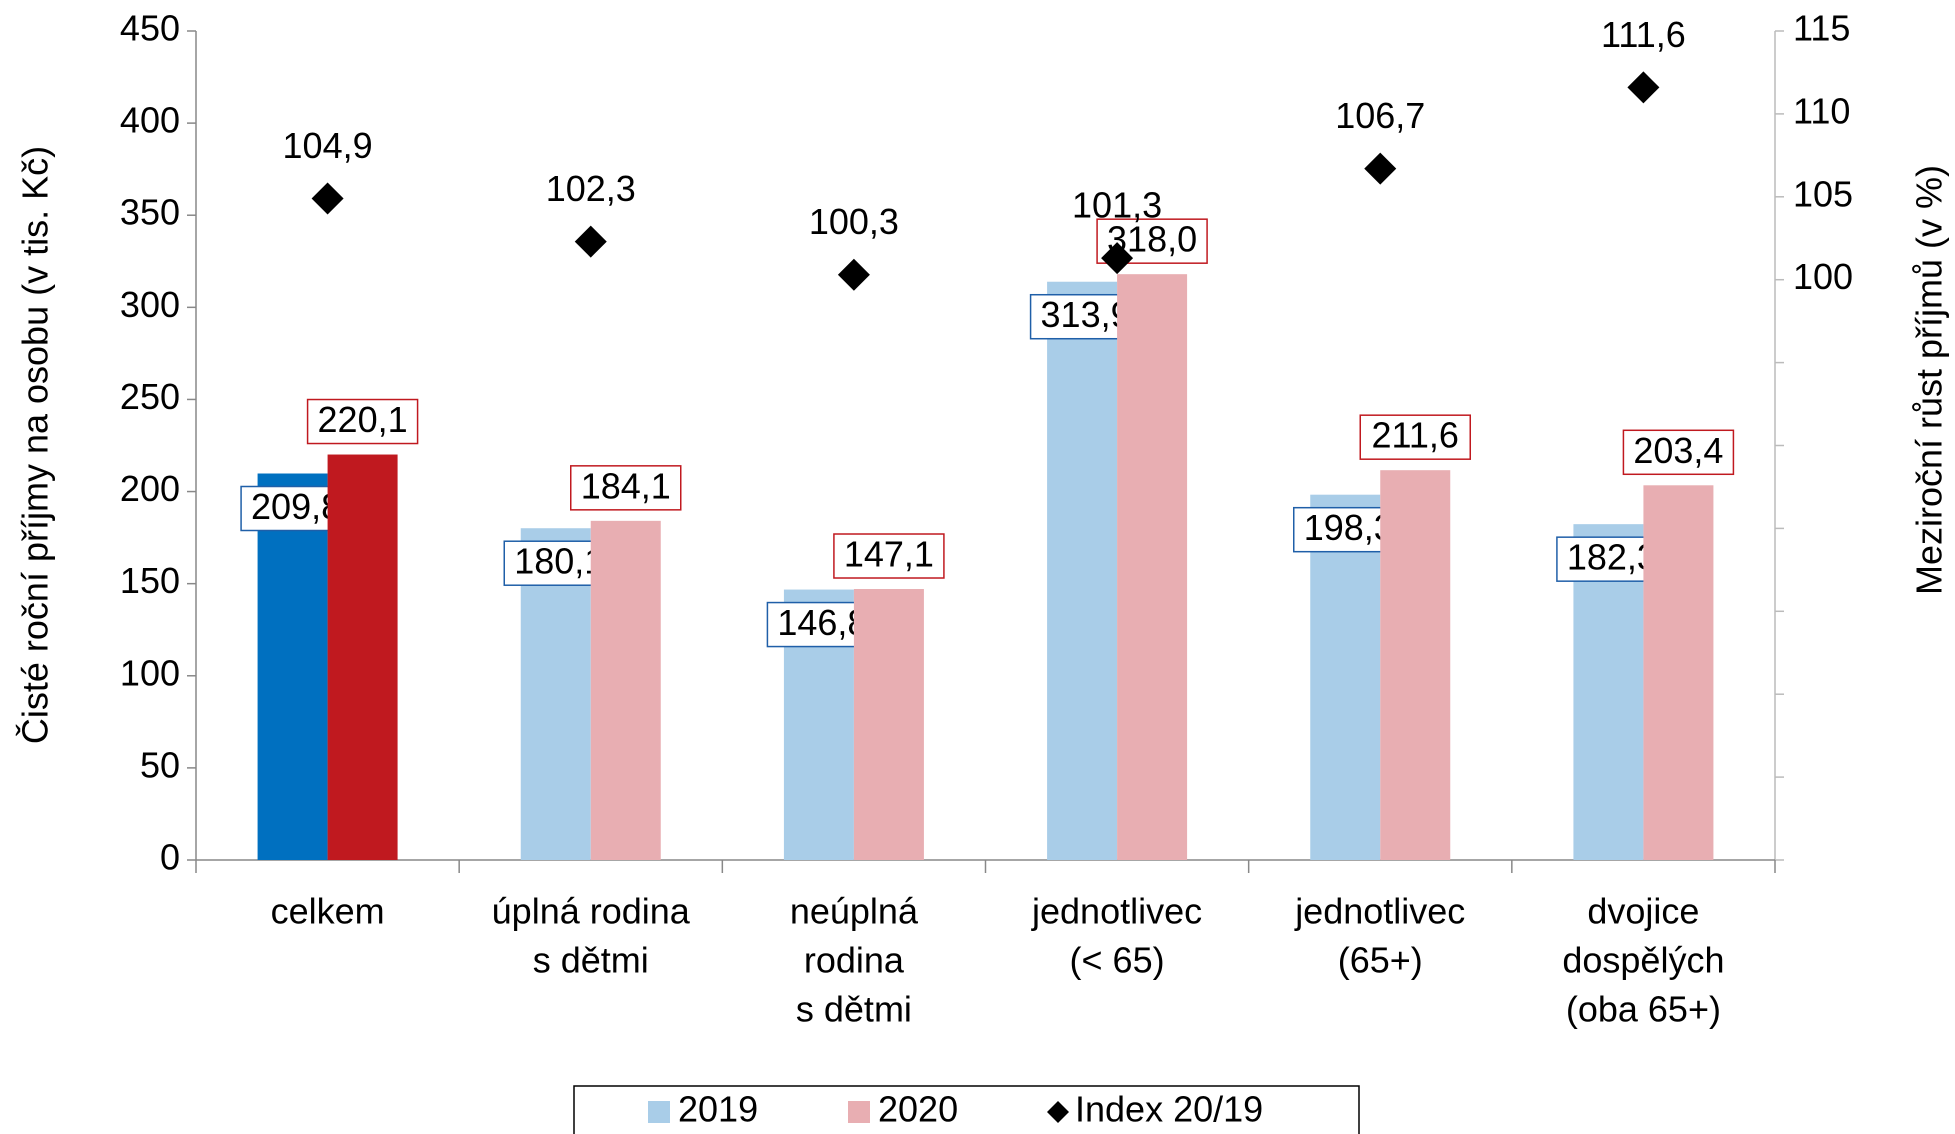 This screenshot has height=1134, width=1955. What do you see at coordinates (1643, 1009) in the screenshot?
I see `x-tick-label: (oba 65+)` at bounding box center [1643, 1009].